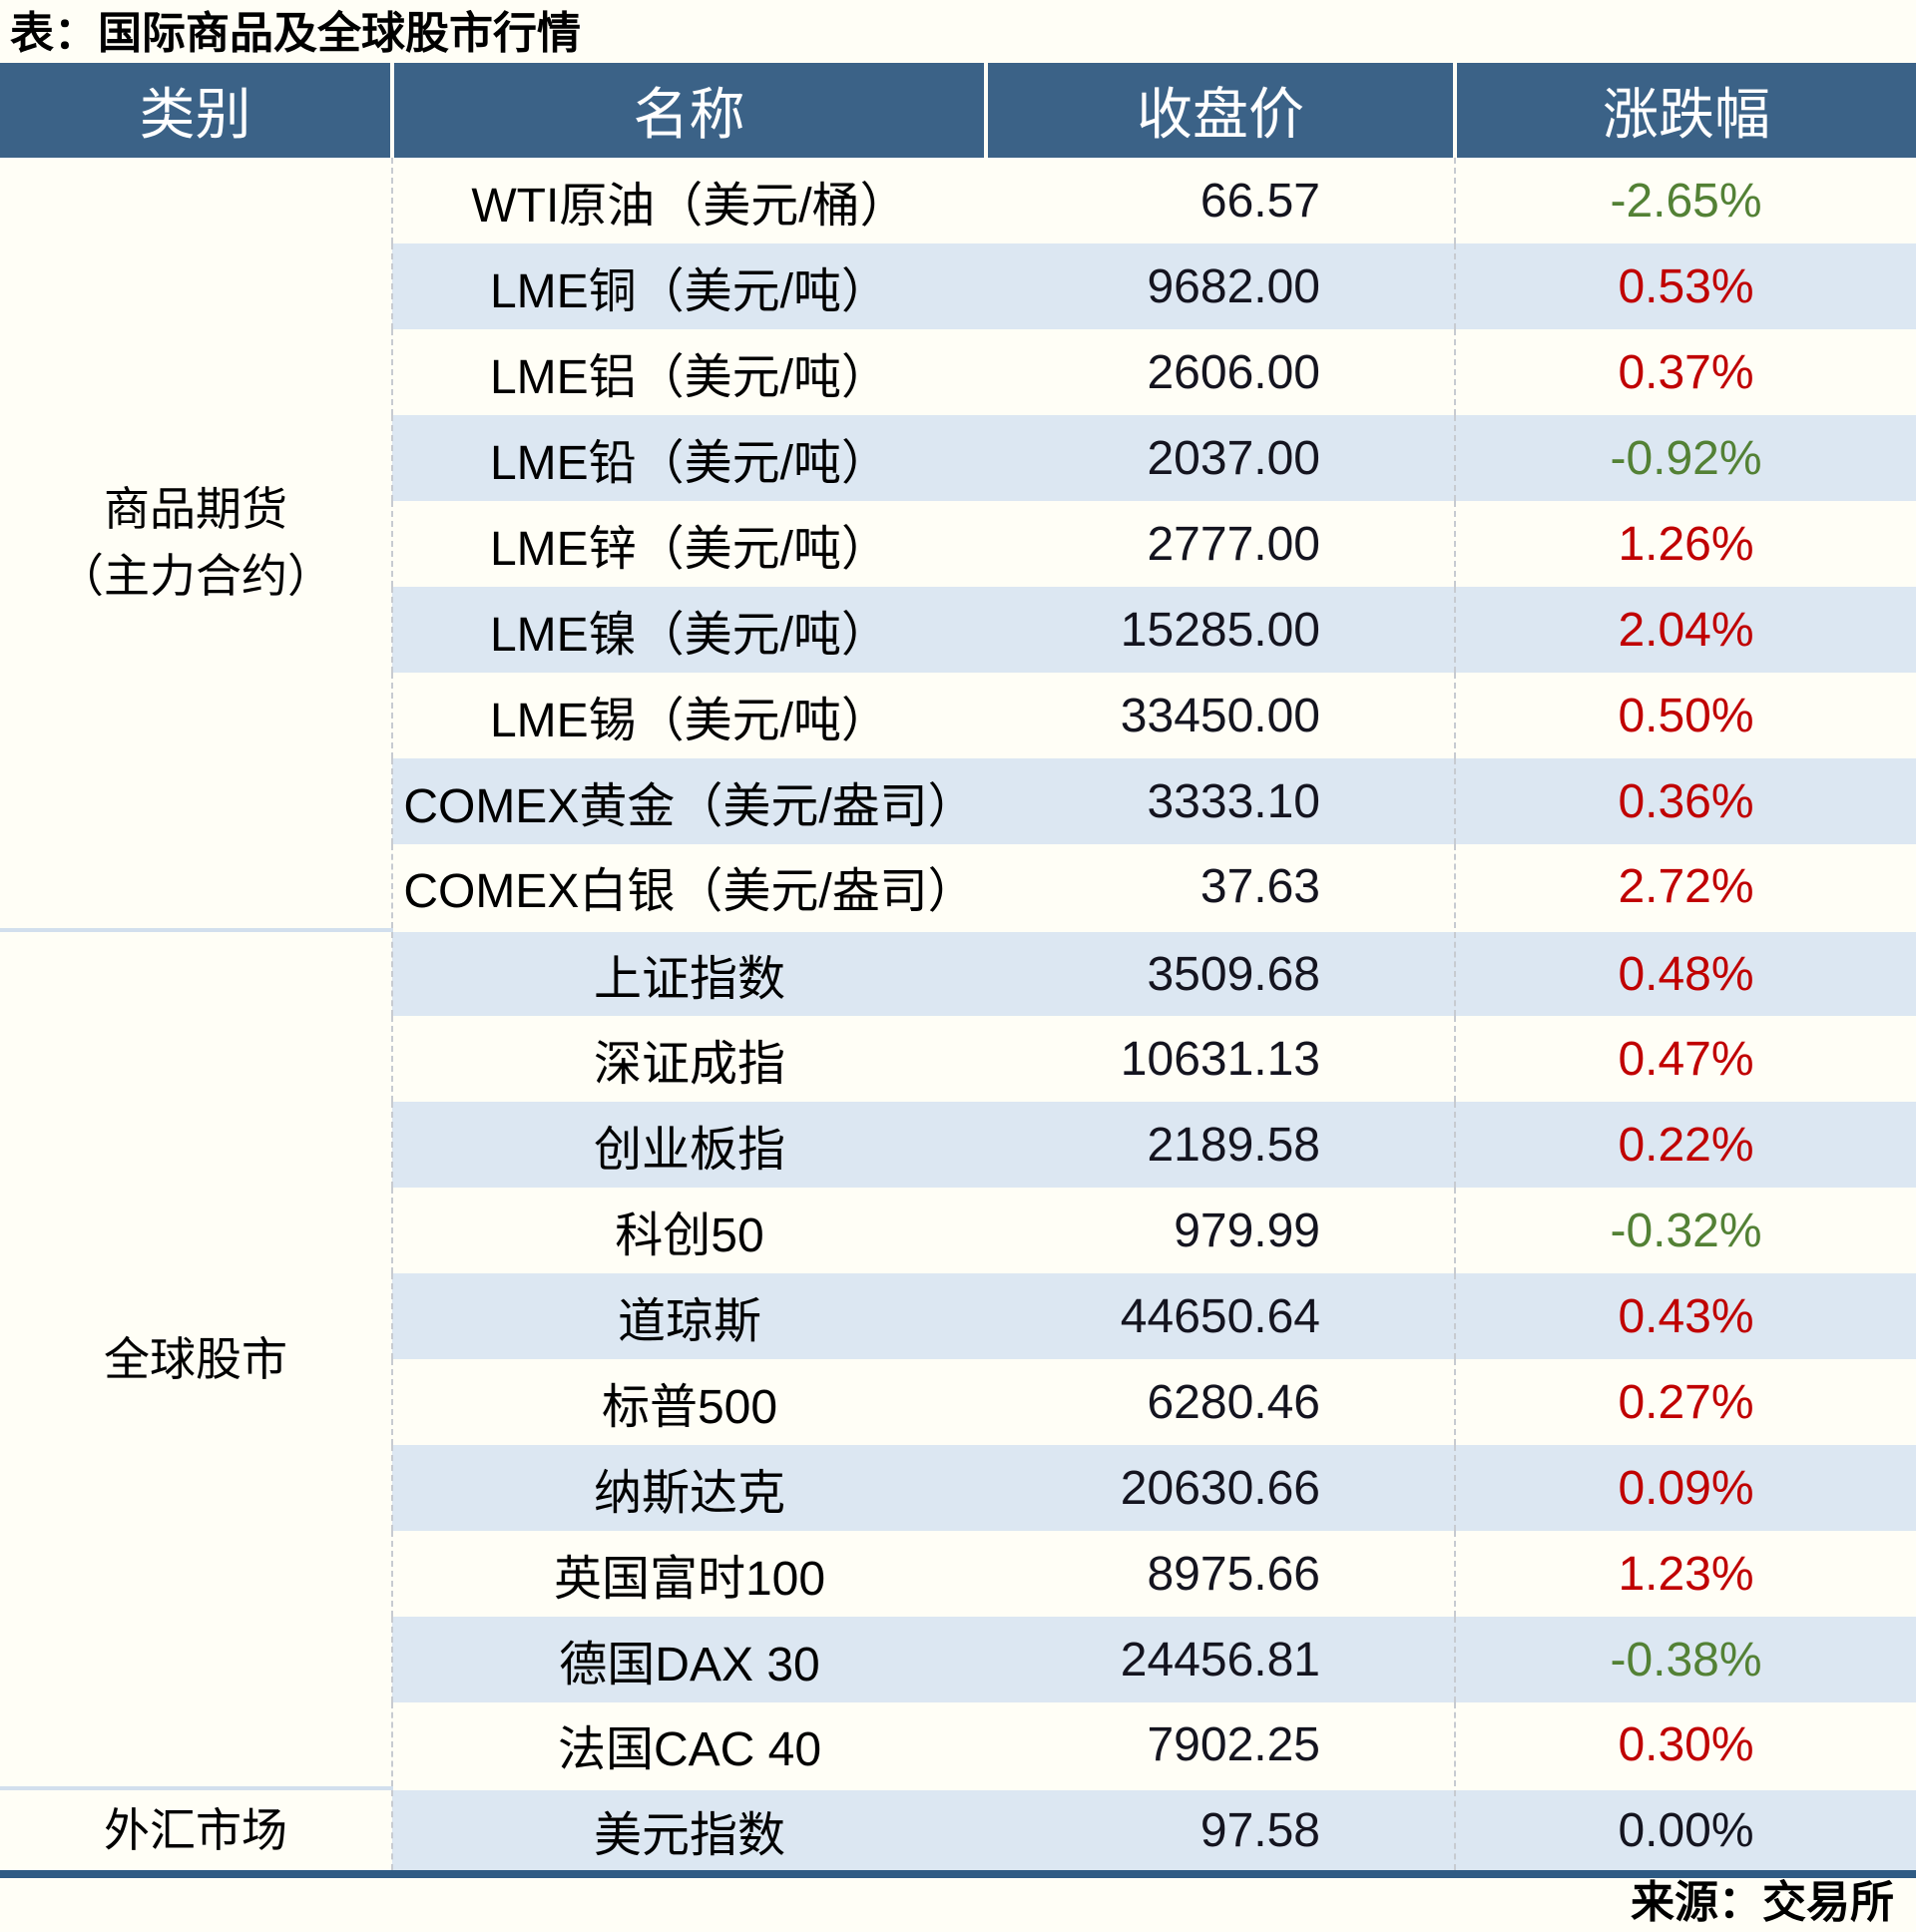  I want to click on table-row: 英国富时100 8975.66 1.23%, so click(958, 1574).